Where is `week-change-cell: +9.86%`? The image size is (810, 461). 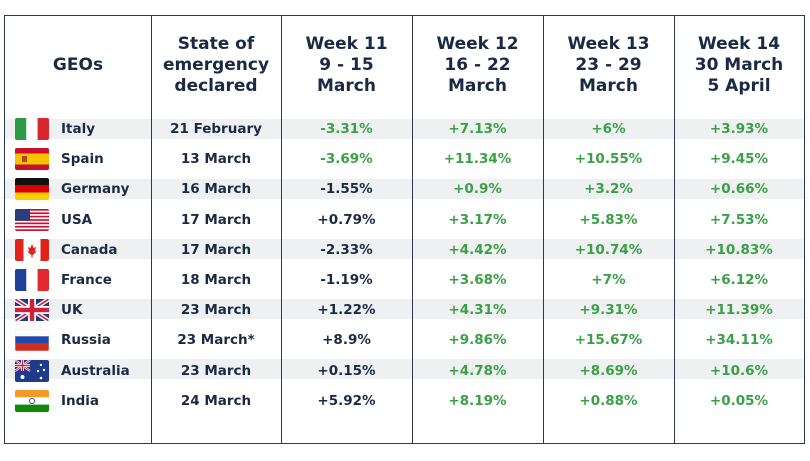 week-change-cell: +9.86% is located at coordinates (477, 340).